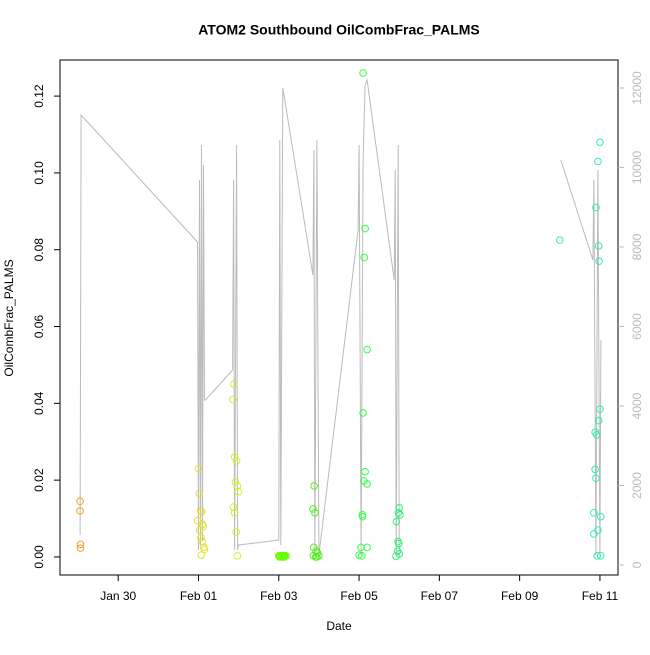 The height and width of the screenshot is (655, 650). I want to click on x-tick-label: Feb 07, so click(440, 596).